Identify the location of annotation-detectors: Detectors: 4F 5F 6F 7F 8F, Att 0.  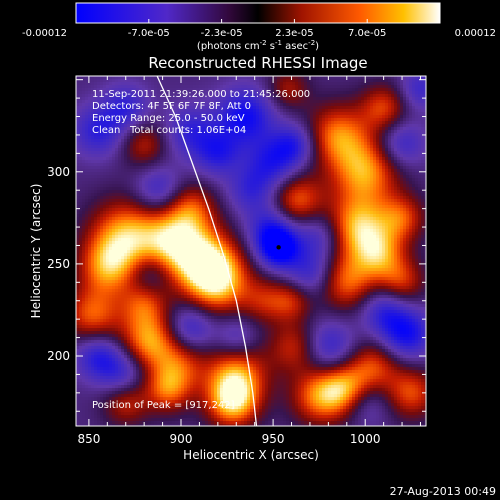
(171, 106).